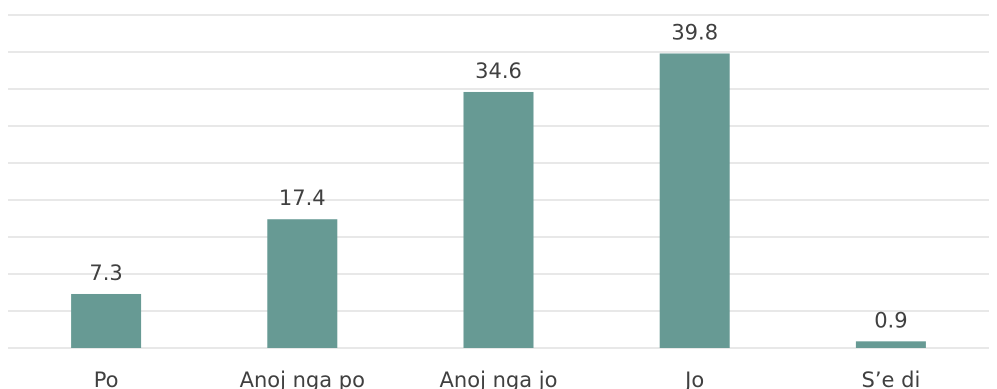  Describe the element at coordinates (499, 378) in the screenshot. I see `category-label: Anoj nga jo` at that location.